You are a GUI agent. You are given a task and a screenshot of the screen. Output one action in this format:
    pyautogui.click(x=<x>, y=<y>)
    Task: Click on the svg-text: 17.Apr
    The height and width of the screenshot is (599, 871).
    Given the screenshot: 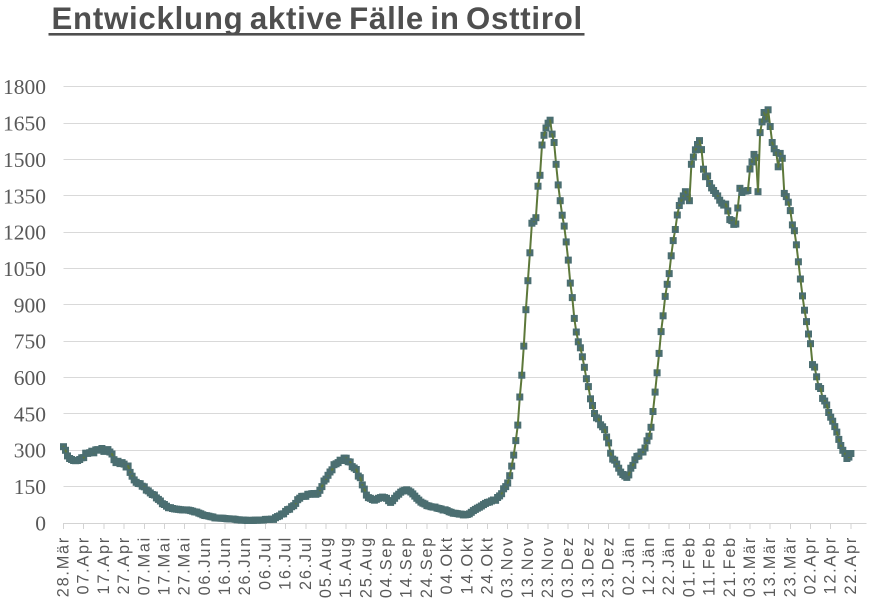 What is the action you would take?
    pyautogui.click(x=104, y=565)
    